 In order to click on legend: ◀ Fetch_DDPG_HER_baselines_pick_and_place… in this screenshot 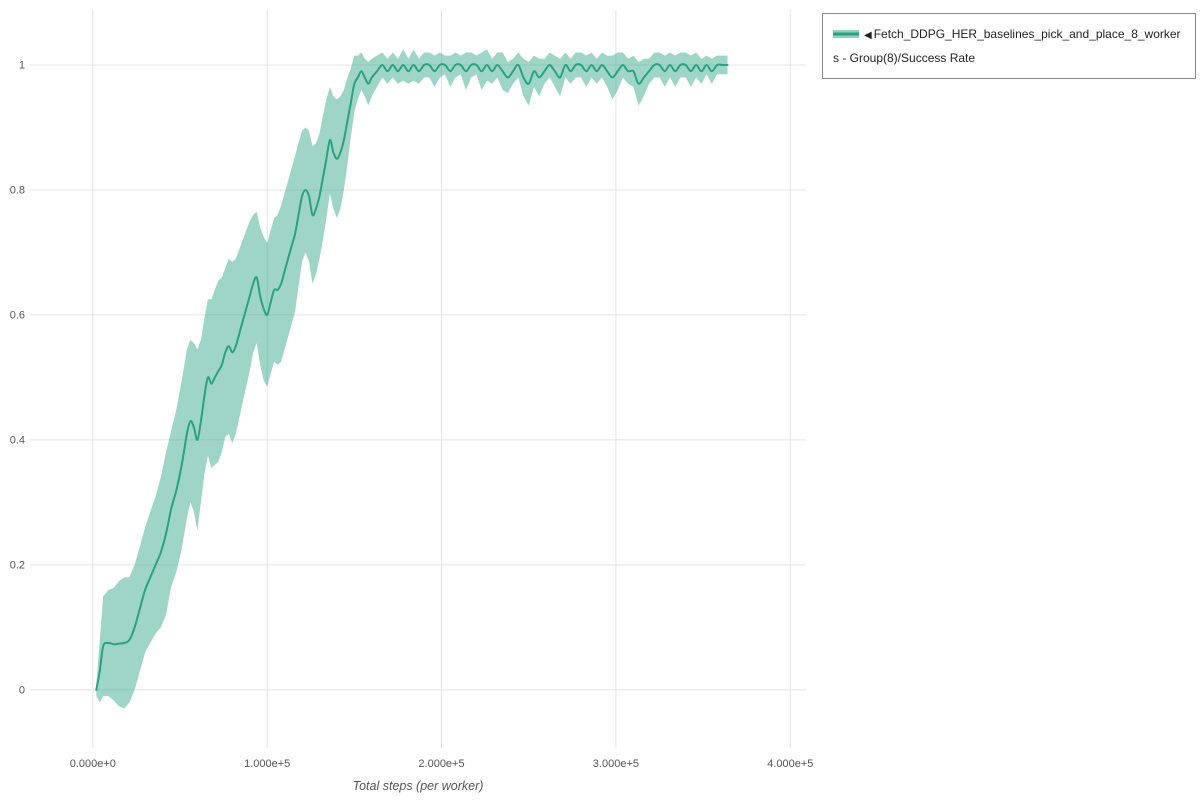, I will do `click(1009, 46)`.